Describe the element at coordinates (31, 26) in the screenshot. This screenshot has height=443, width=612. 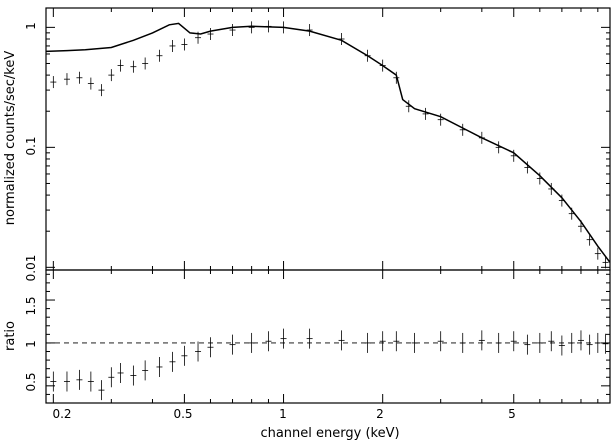
I see `top-y-tick-label-1: 1` at that location.